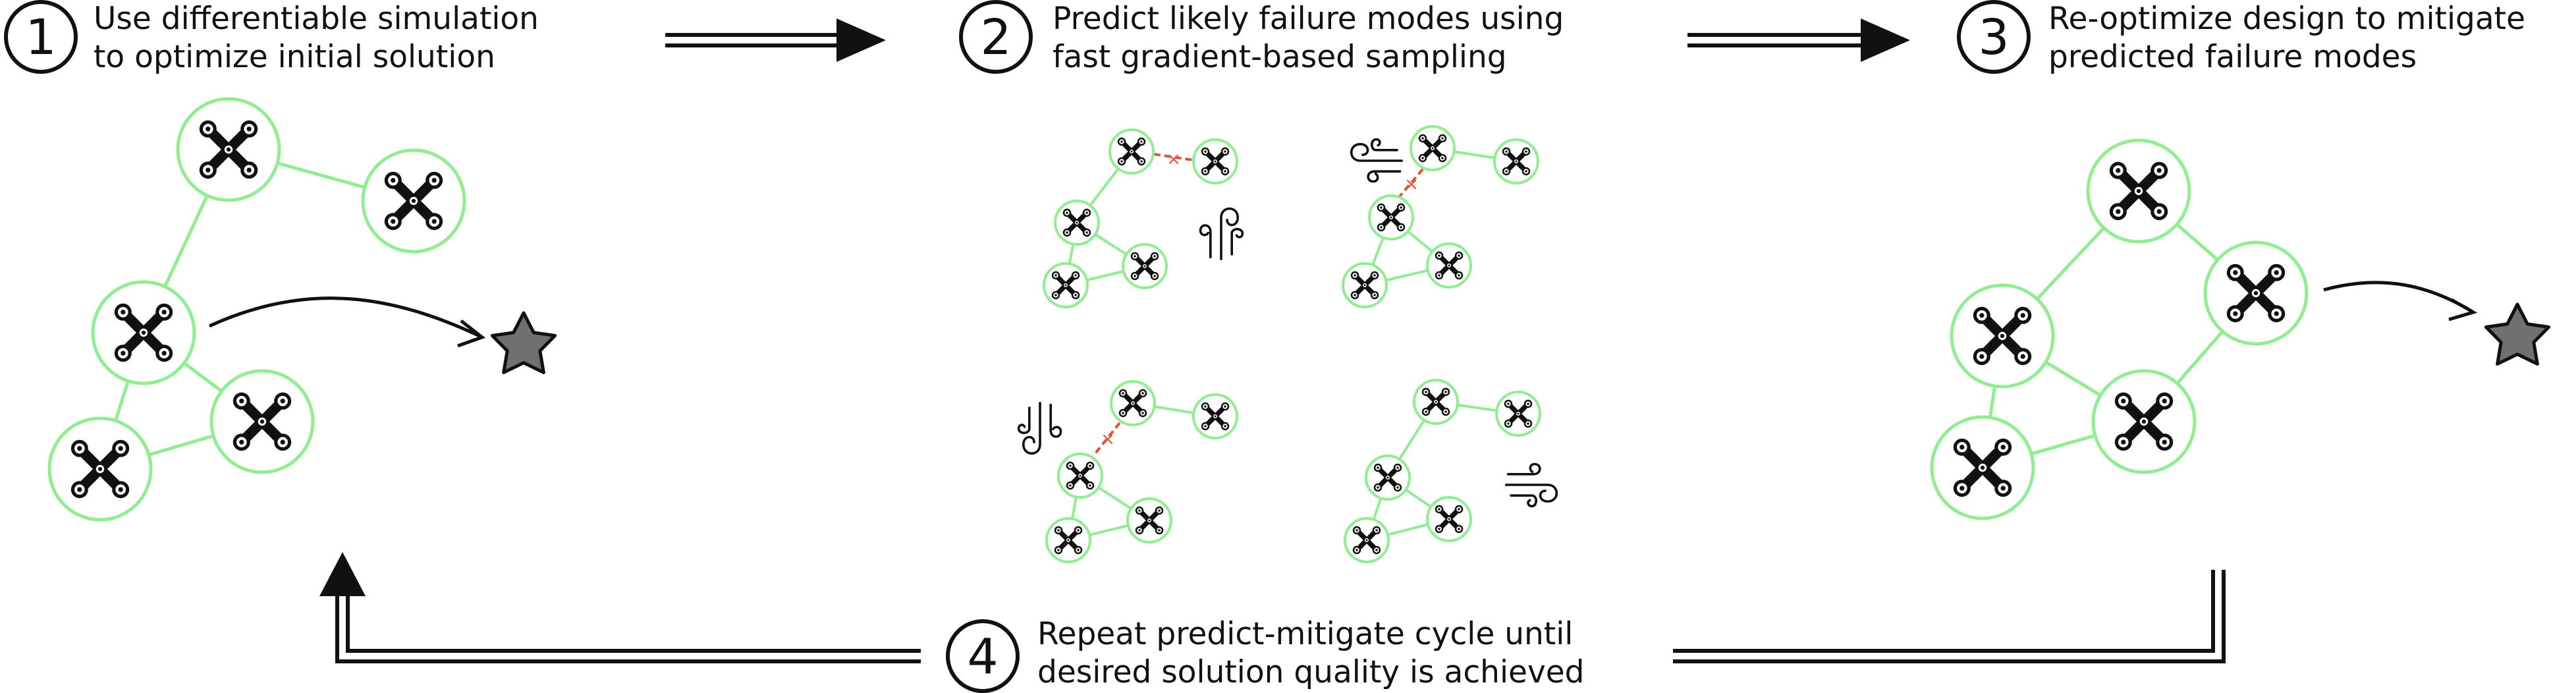  Describe the element at coordinates (1127, 472) in the screenshot. I see `failure-scenario-3: ×` at that location.